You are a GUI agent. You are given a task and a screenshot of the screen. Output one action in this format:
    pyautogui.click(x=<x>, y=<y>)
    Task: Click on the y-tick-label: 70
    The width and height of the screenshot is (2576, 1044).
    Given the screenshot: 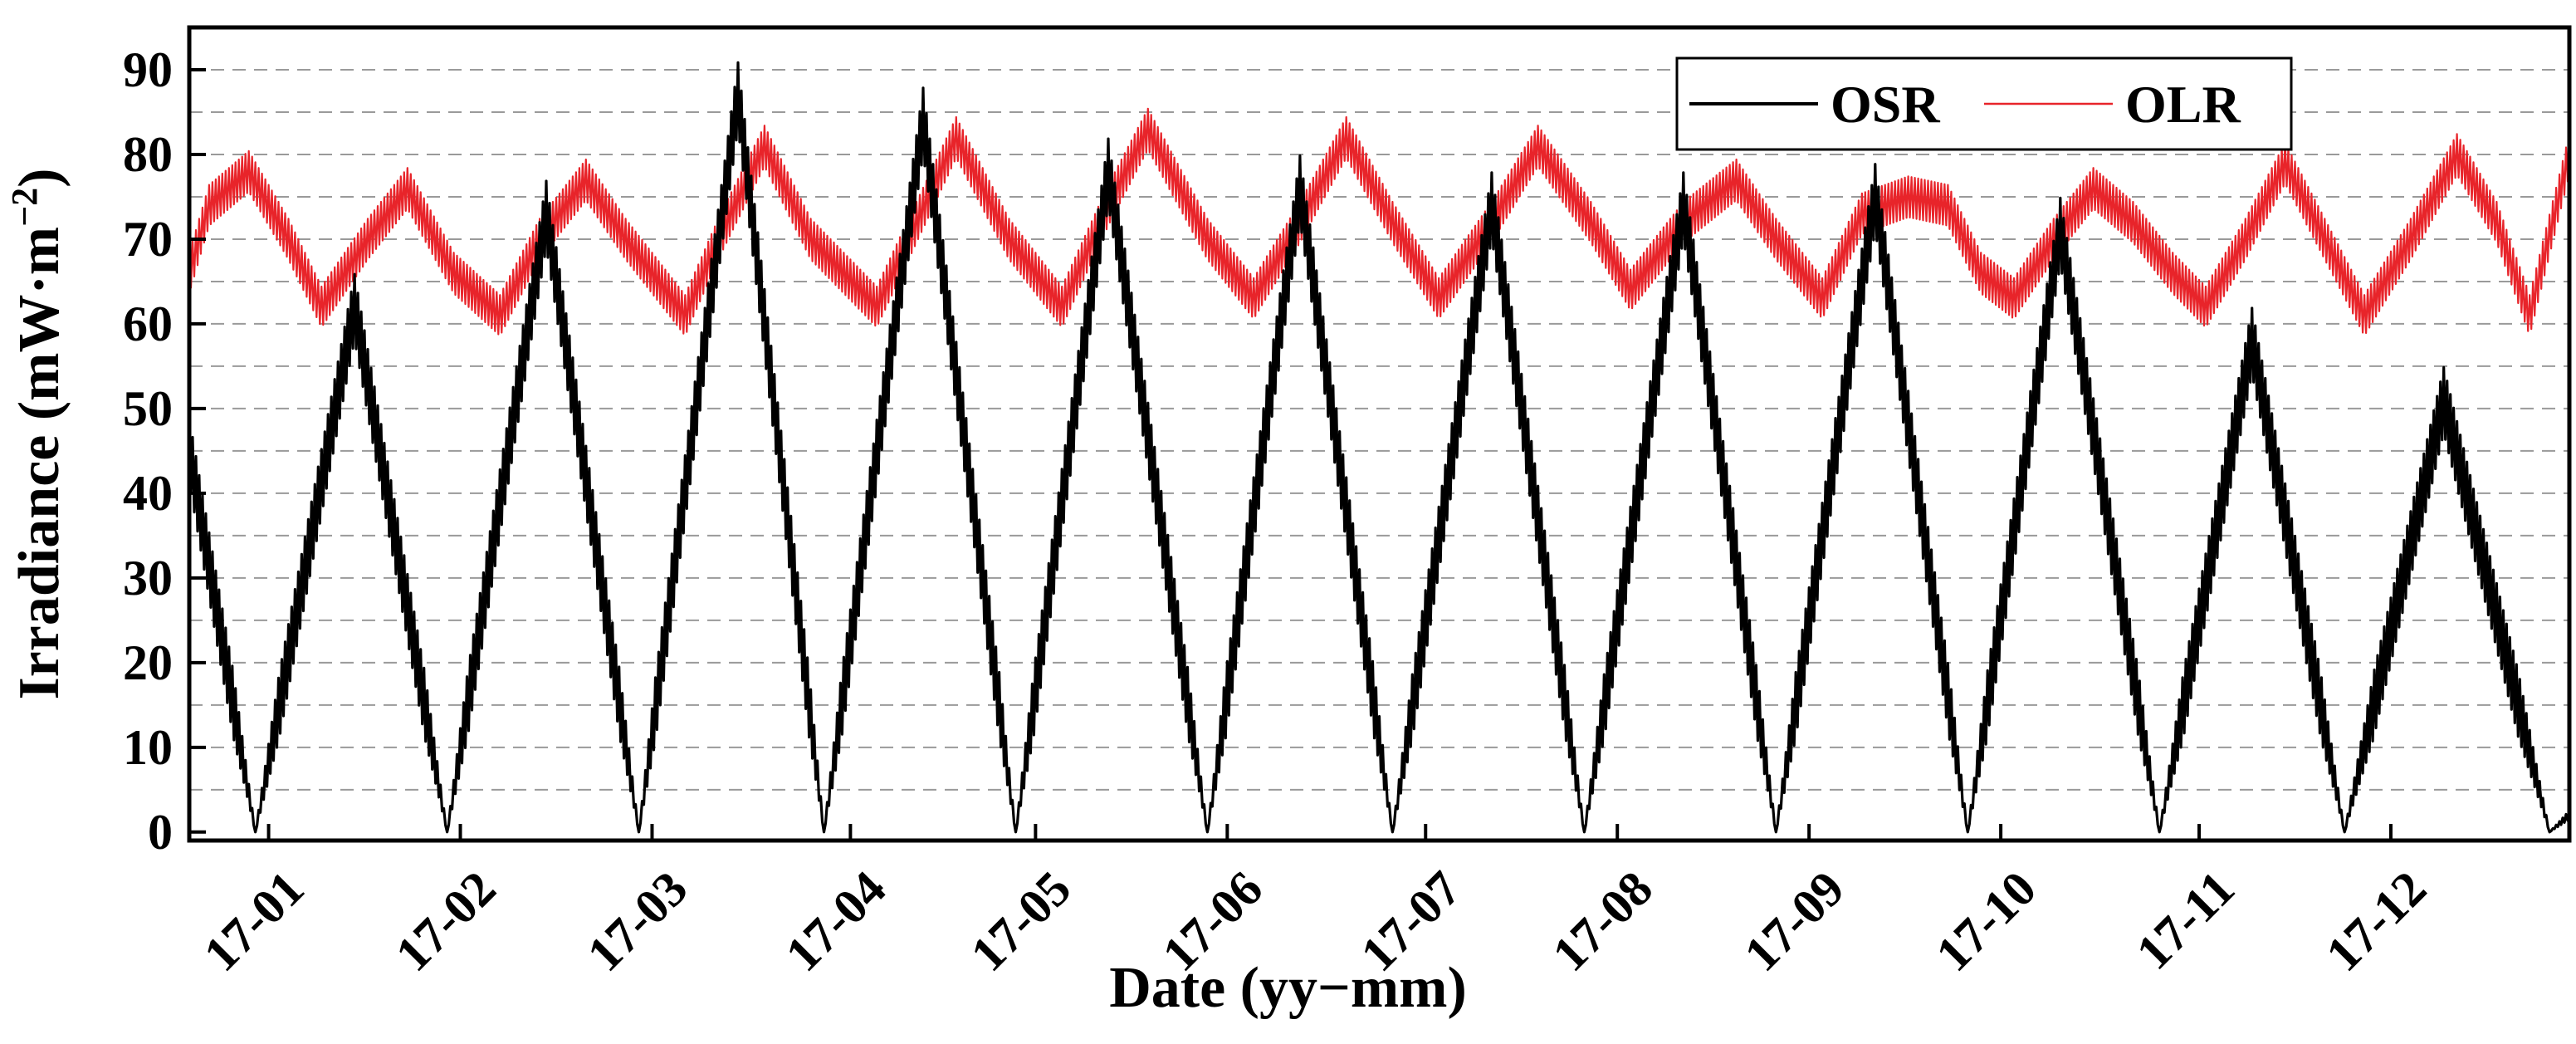 What is the action you would take?
    pyautogui.click(x=148, y=240)
    